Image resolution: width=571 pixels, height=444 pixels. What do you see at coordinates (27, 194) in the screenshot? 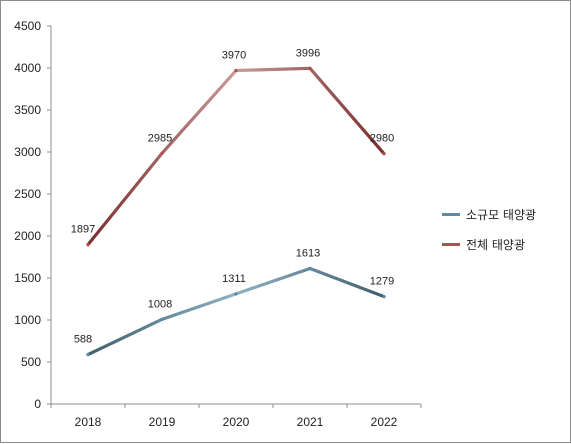
I see `y-tick-label: 2500` at bounding box center [27, 194].